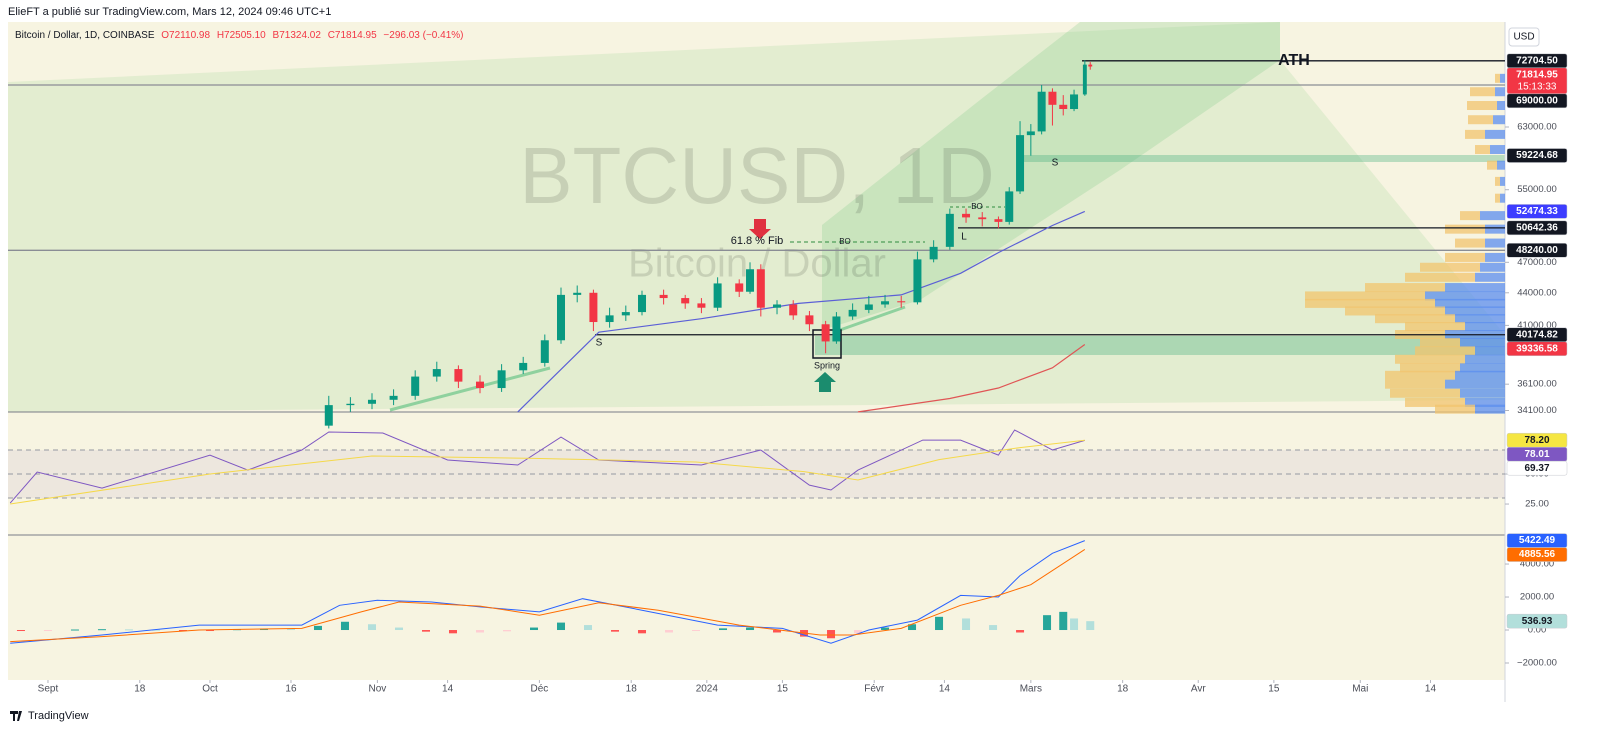  I want to click on x-tick-label: Sept, so click(48, 689).